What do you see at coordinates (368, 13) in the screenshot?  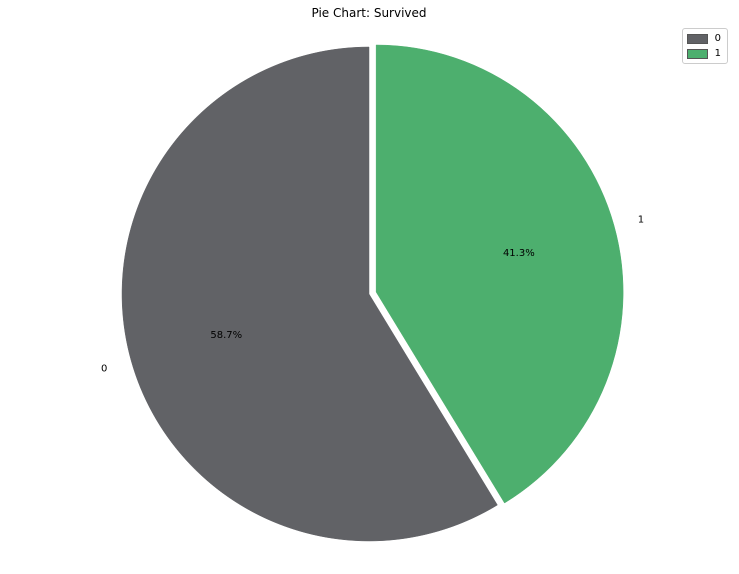 I see `chart-title: Pie Chart: Survived` at bounding box center [368, 13].